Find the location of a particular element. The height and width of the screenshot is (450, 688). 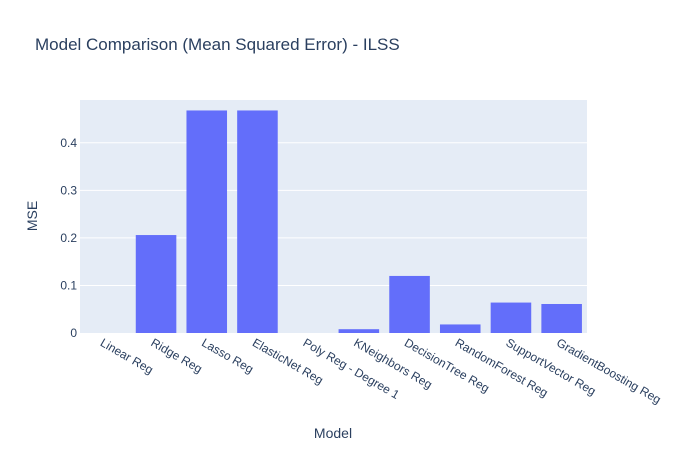

x-tick-label: SupportVector Reg is located at coordinates (550, 366).